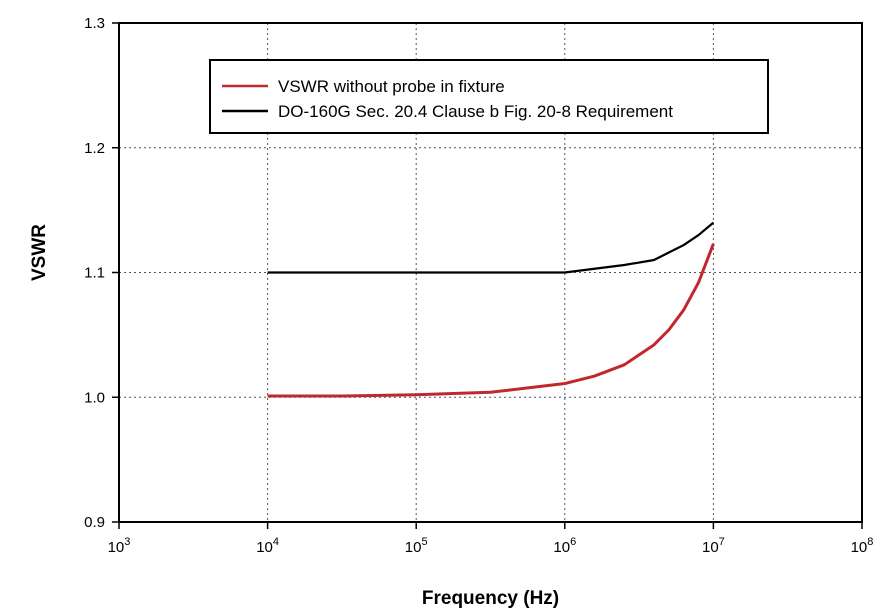 The image size is (885, 615). I want to click on y-tick-label: 1.2, so click(94, 148).